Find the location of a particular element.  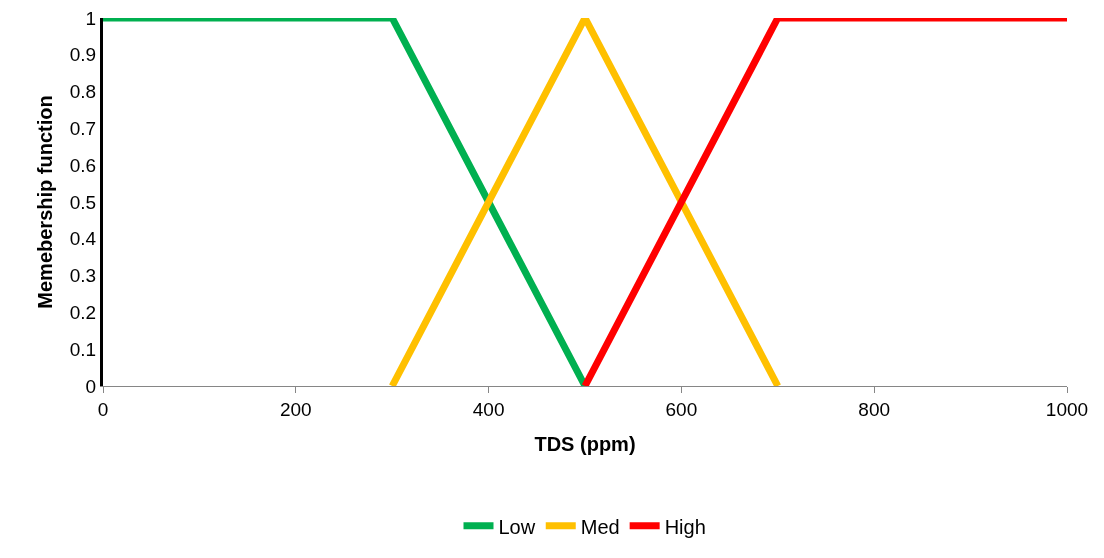

y-tick-label: 0.1 is located at coordinates (83, 349).